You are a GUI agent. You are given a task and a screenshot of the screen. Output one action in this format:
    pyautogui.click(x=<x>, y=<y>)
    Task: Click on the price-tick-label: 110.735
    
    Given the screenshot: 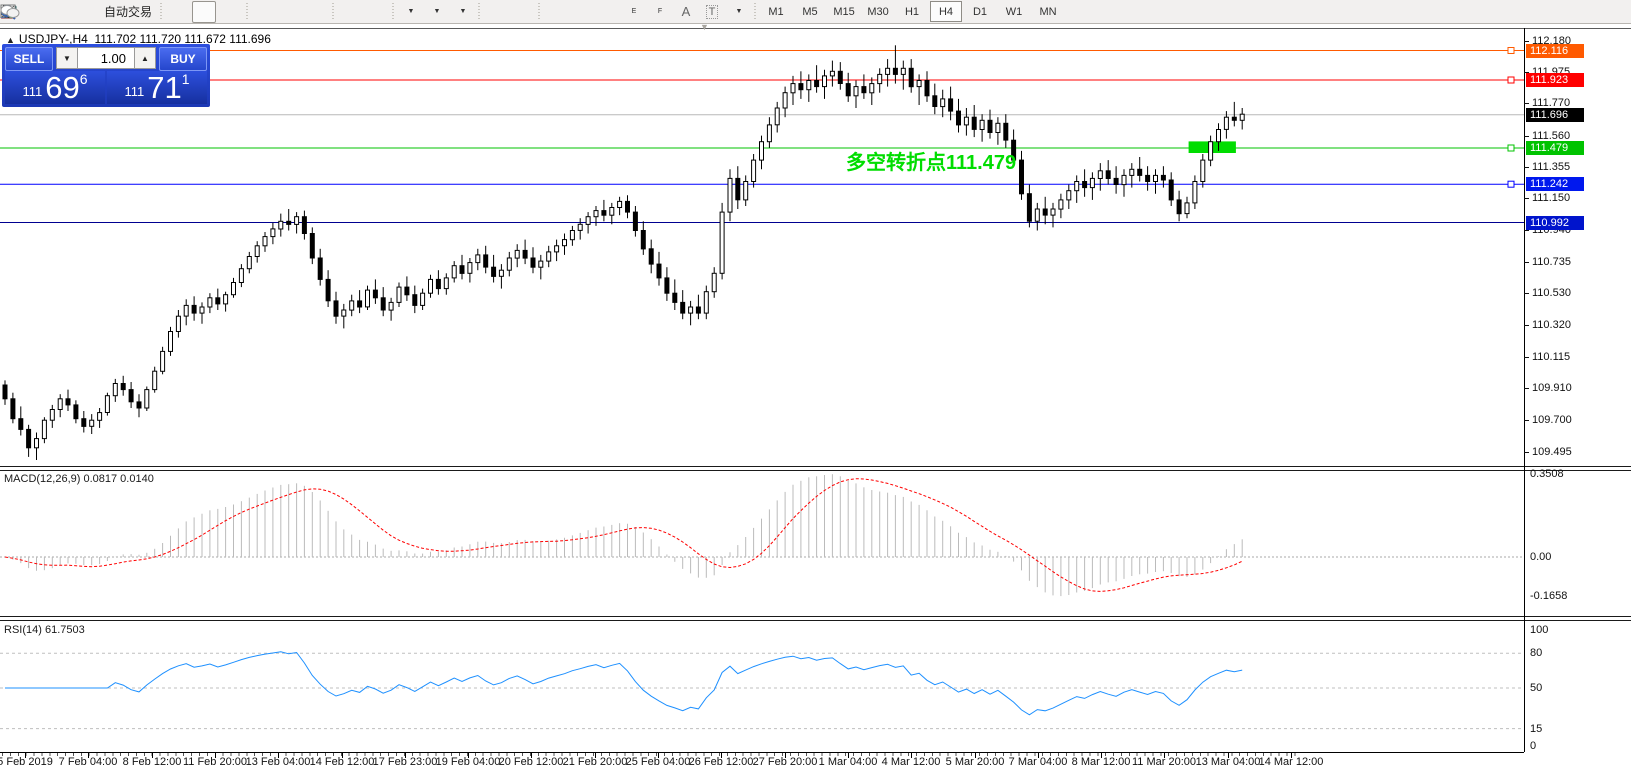 What is the action you would take?
    pyautogui.click(x=1551, y=262)
    